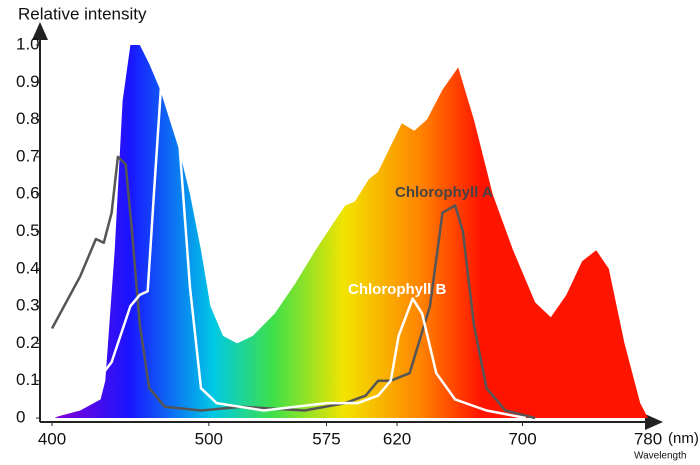  Describe the element at coordinates (397, 438) in the screenshot. I see `x-tick-label: 620` at that location.